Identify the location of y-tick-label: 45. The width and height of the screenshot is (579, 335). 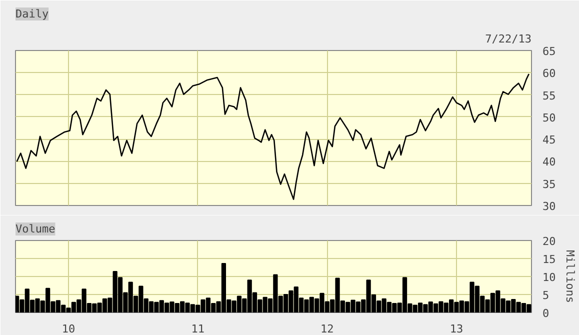
(549, 140).